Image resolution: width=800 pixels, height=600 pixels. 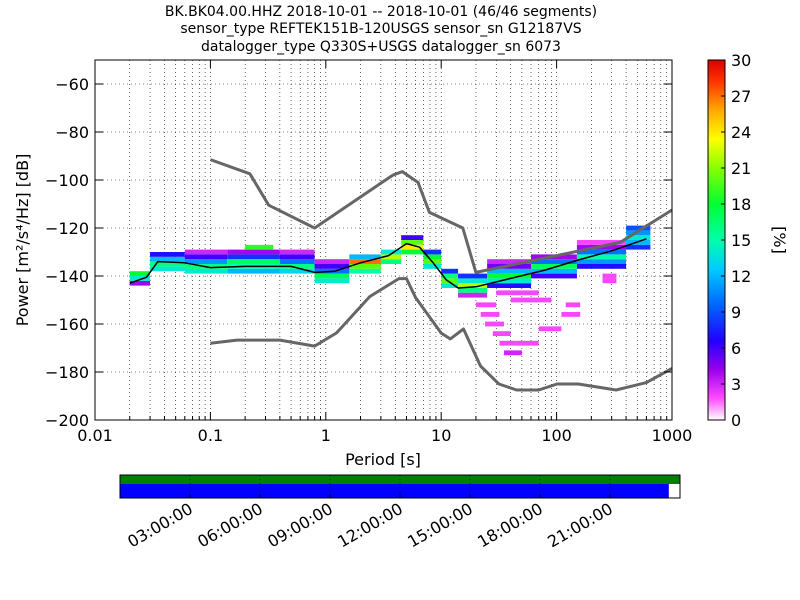 I want to click on colorbar-tick-label: 9, so click(x=736, y=312).